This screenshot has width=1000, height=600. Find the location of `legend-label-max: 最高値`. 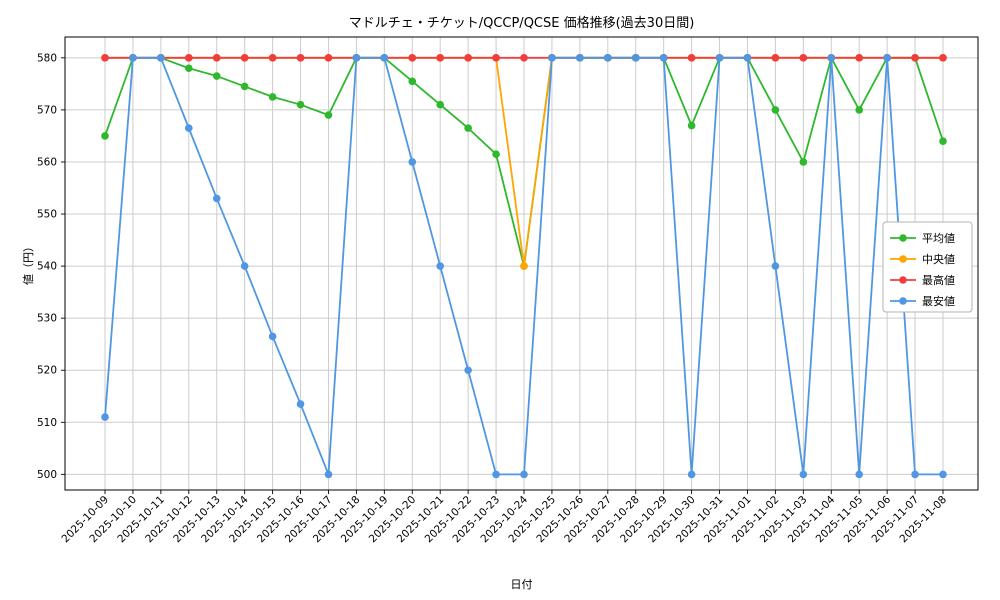

legend-label-max: 最高値 is located at coordinates (938, 280).